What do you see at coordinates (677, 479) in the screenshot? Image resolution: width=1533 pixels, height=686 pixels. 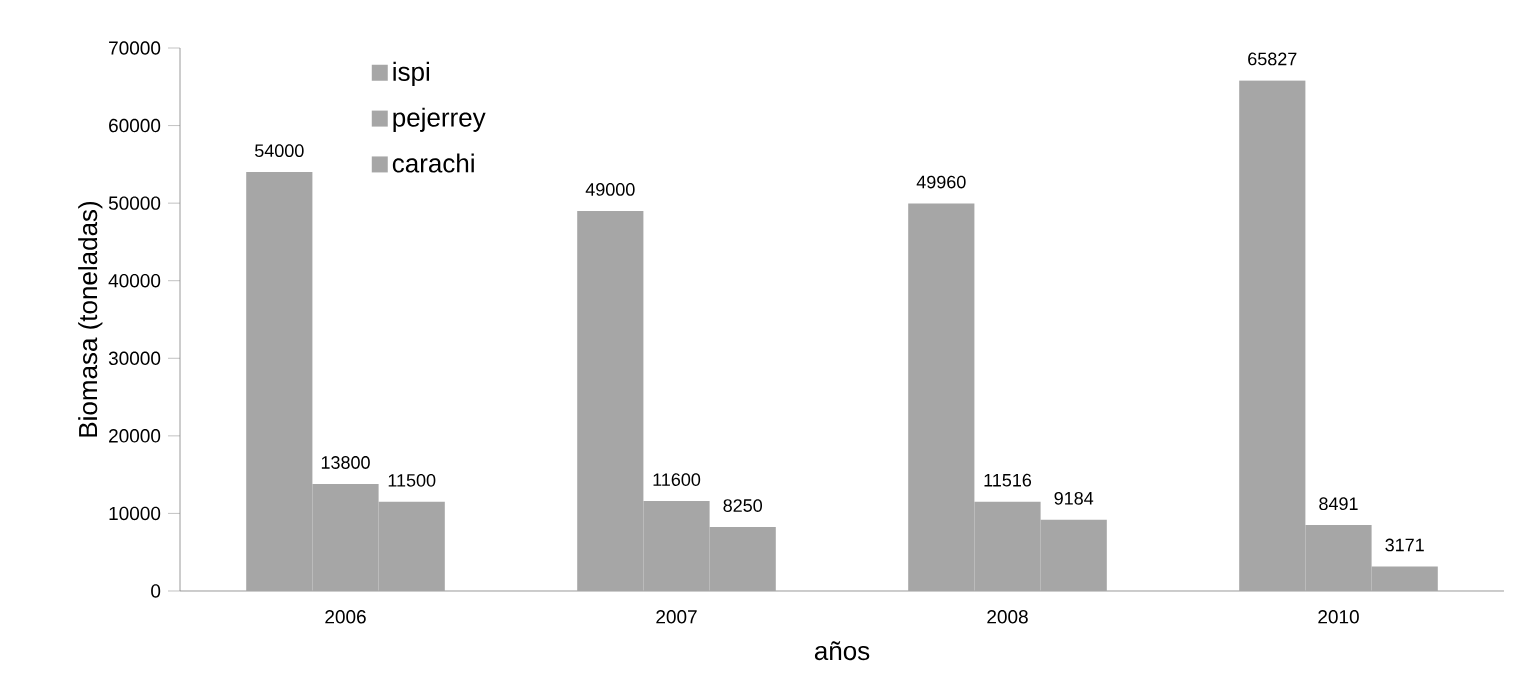 I see `data-label: 11600` at bounding box center [677, 479].